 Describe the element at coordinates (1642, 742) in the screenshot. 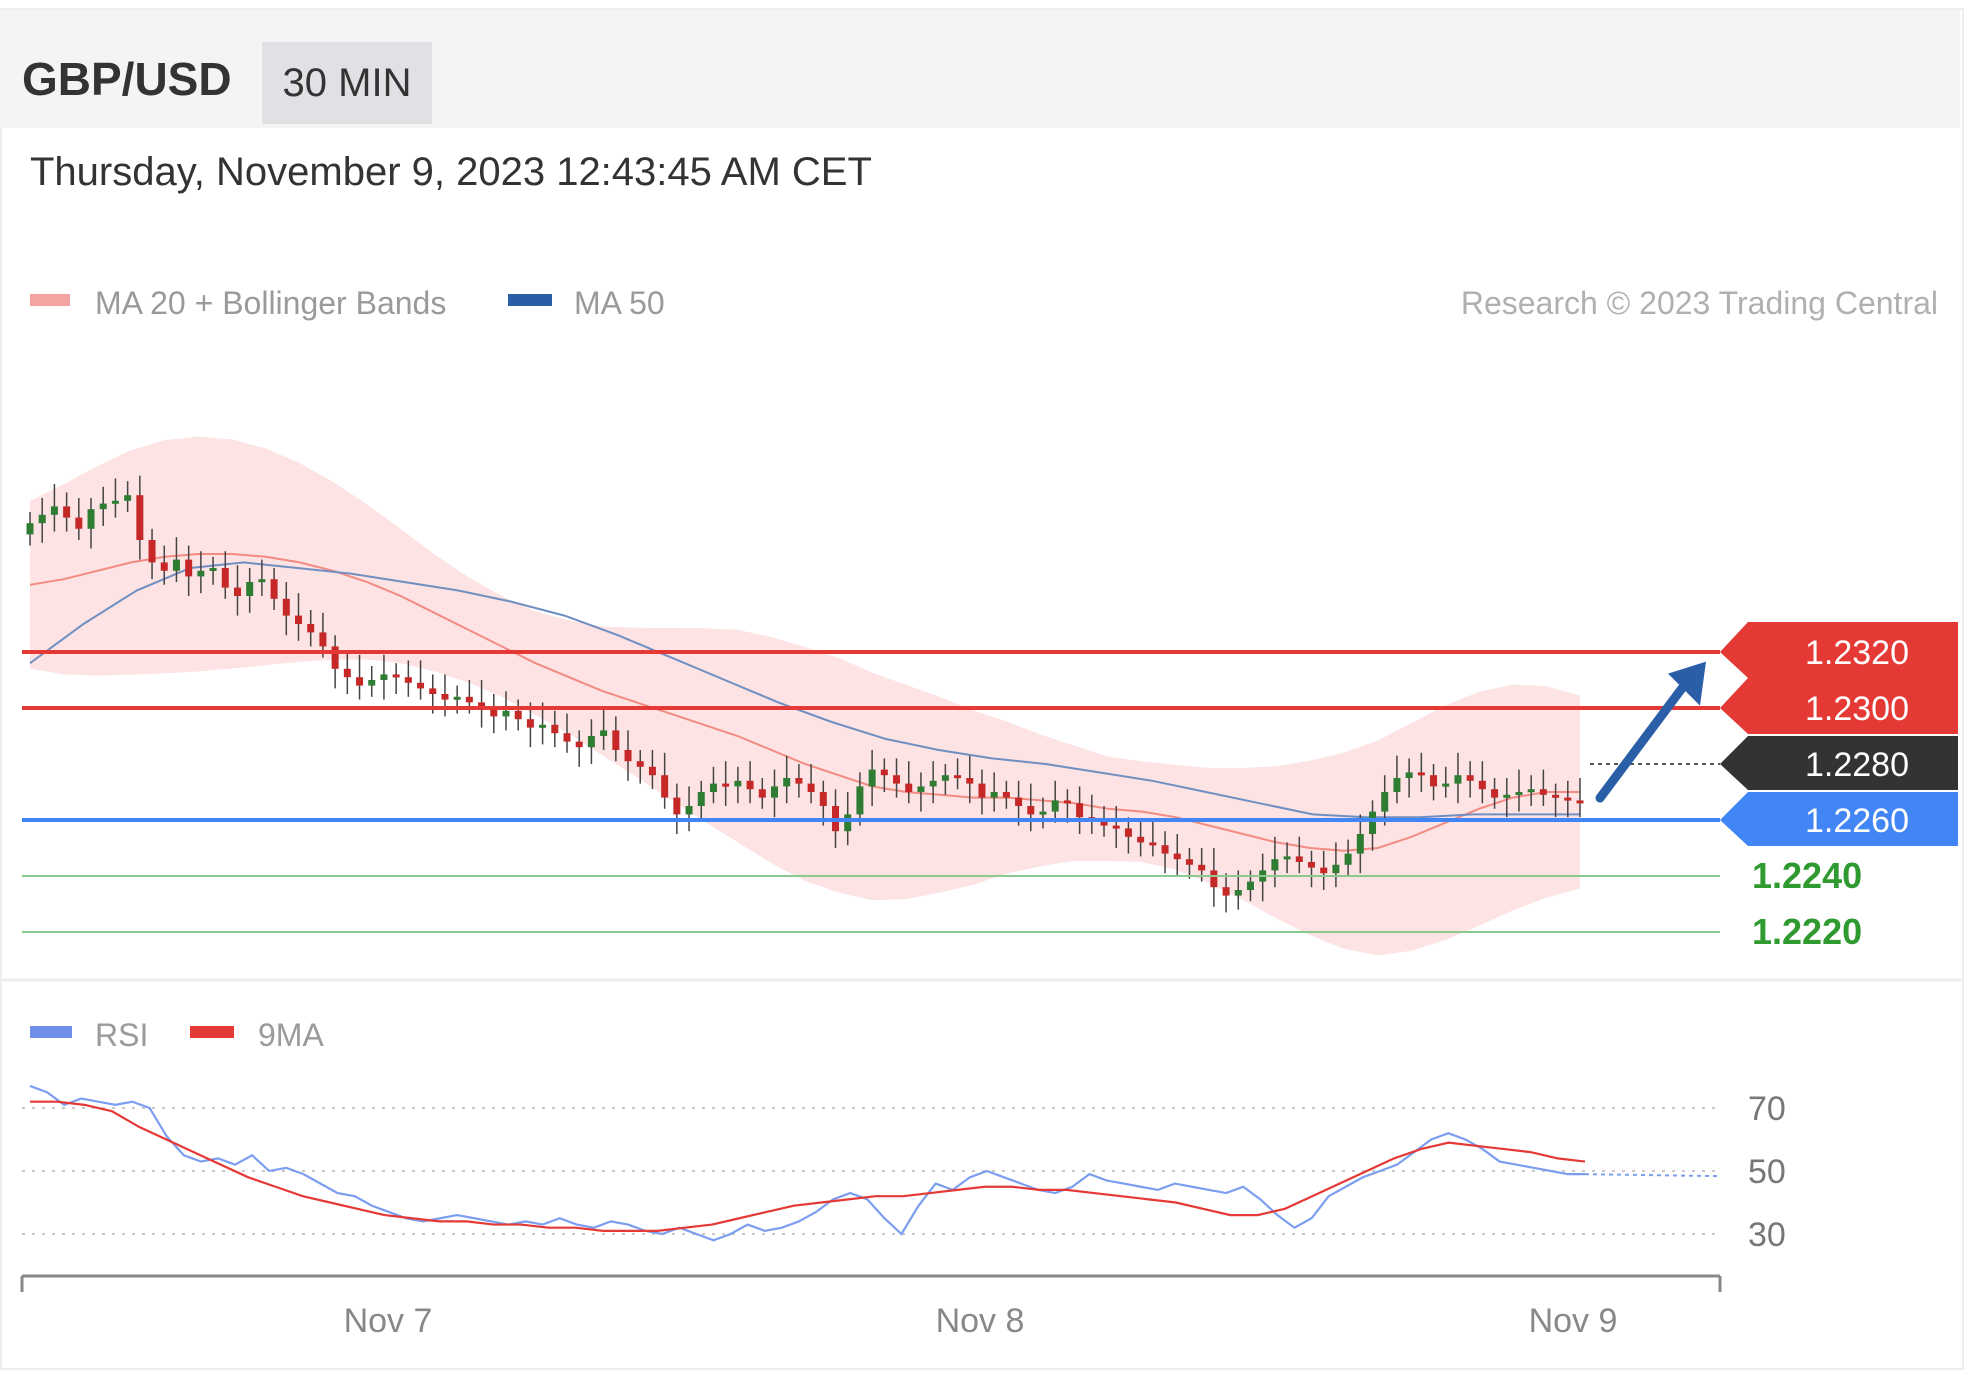

I see `forecast-arrow-shaft` at that location.